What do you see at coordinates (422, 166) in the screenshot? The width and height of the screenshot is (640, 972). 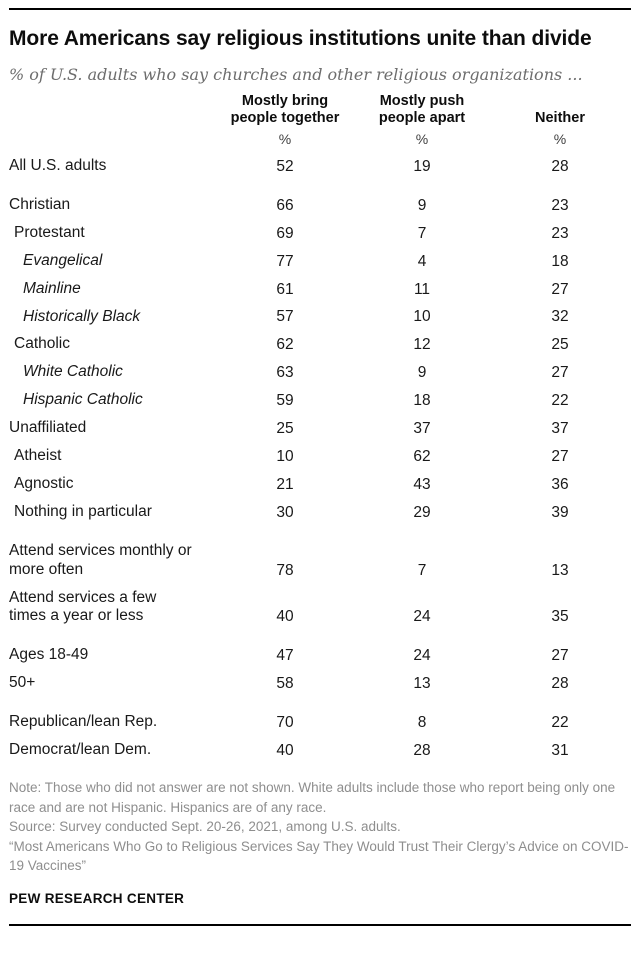 I see `value-cell: 19` at bounding box center [422, 166].